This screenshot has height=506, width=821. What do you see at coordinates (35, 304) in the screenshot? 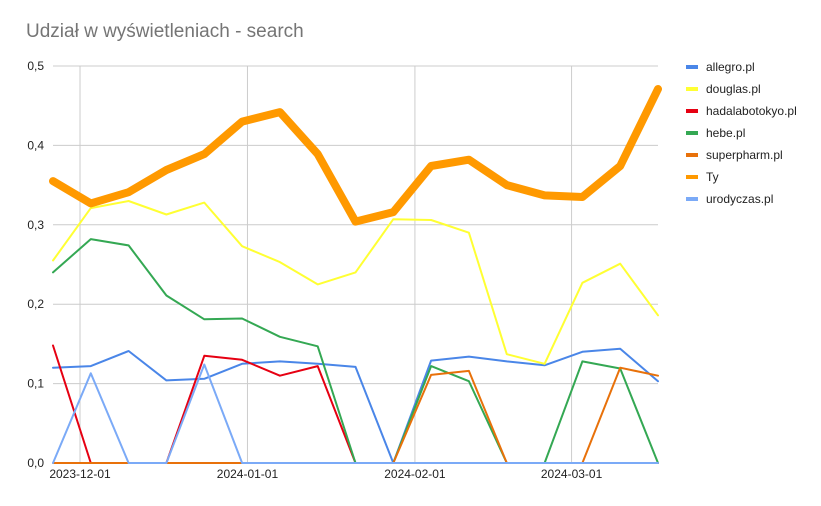
I see `y-tick-label: 0,2` at bounding box center [35, 304].